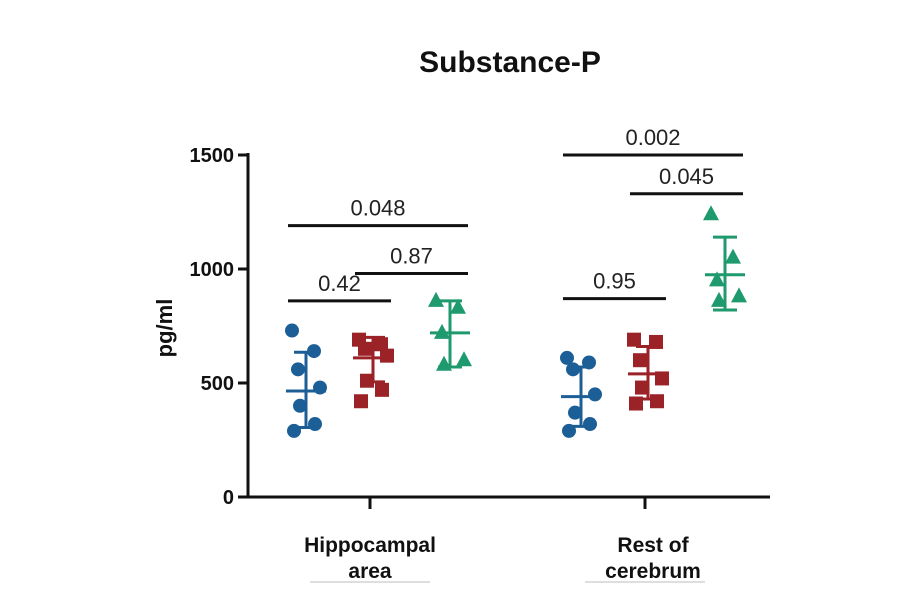  What do you see at coordinates (510, 62) in the screenshot?
I see `chart-title: Substance-P` at bounding box center [510, 62].